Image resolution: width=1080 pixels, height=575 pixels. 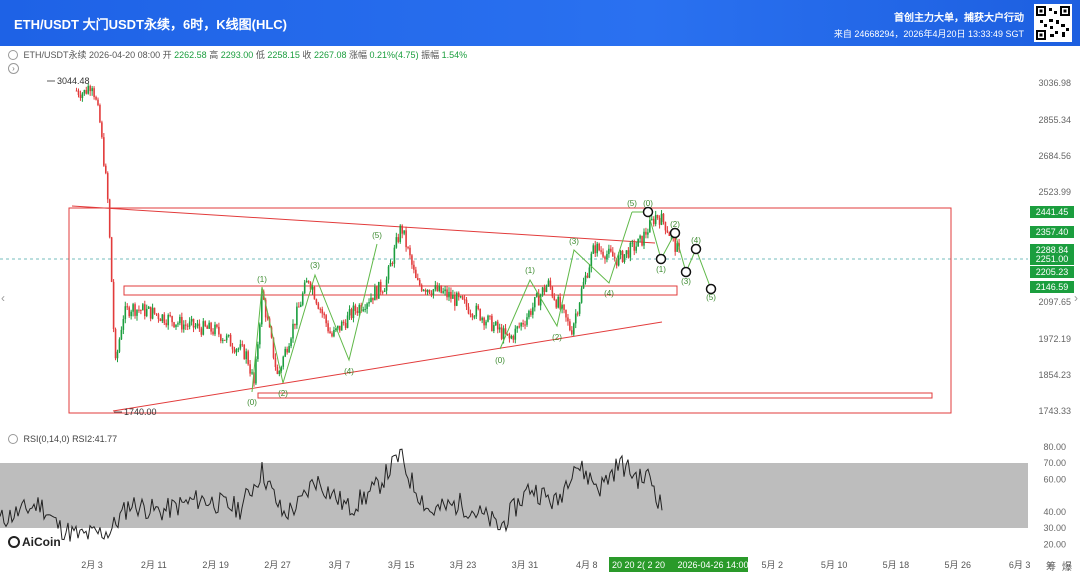 What do you see at coordinates (125, 55) in the screenshot?
I see `ohlc-datetime: 2026-04-20 08:00` at bounding box center [125, 55].